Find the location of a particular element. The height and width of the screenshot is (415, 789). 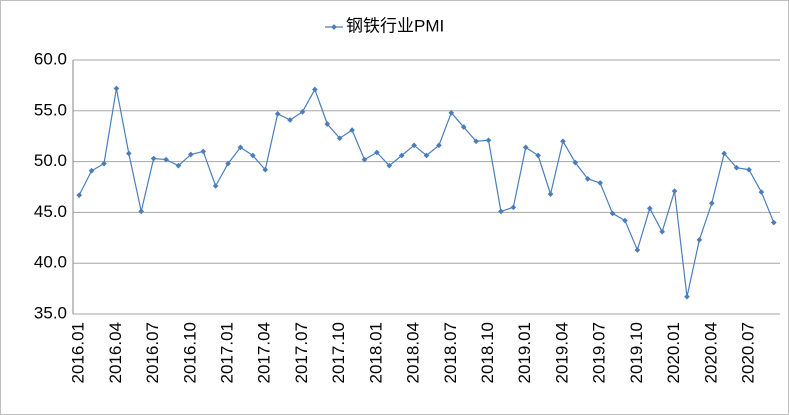

x-tick-label: 2020.04 is located at coordinates (710, 352).